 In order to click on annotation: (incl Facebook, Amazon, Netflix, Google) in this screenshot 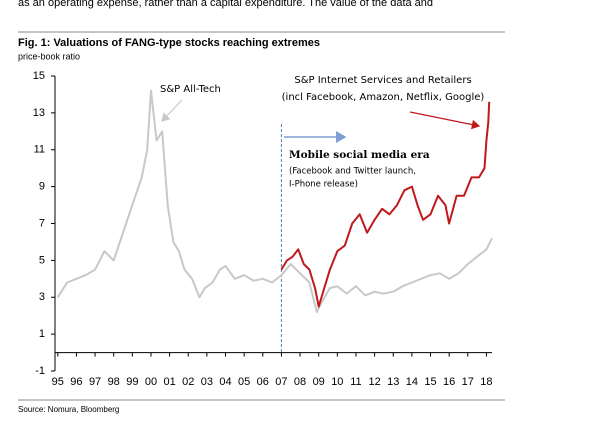, I will do `click(383, 97)`.